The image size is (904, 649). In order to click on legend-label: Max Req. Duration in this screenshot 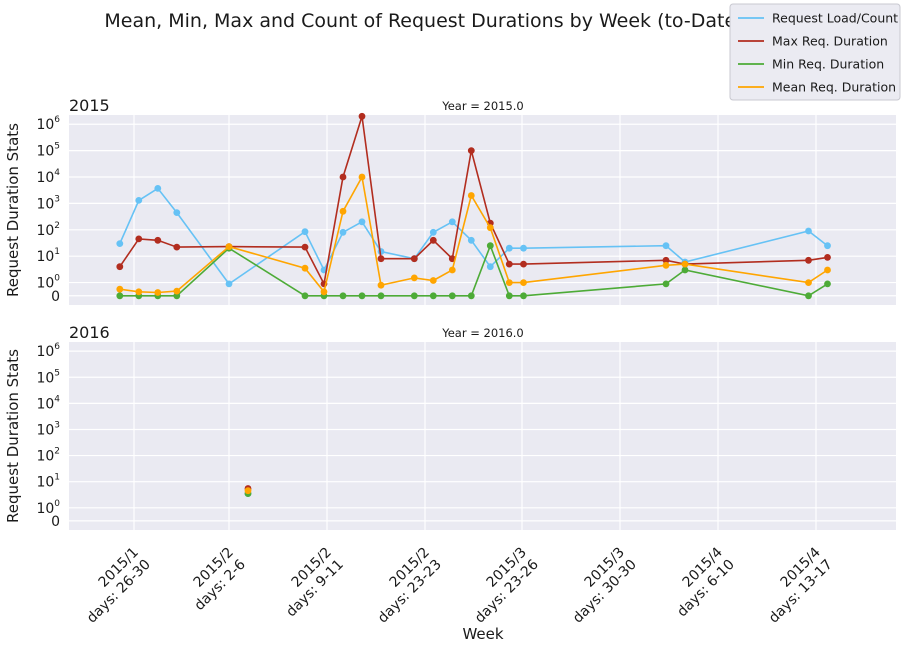, I will do `click(830, 41)`.